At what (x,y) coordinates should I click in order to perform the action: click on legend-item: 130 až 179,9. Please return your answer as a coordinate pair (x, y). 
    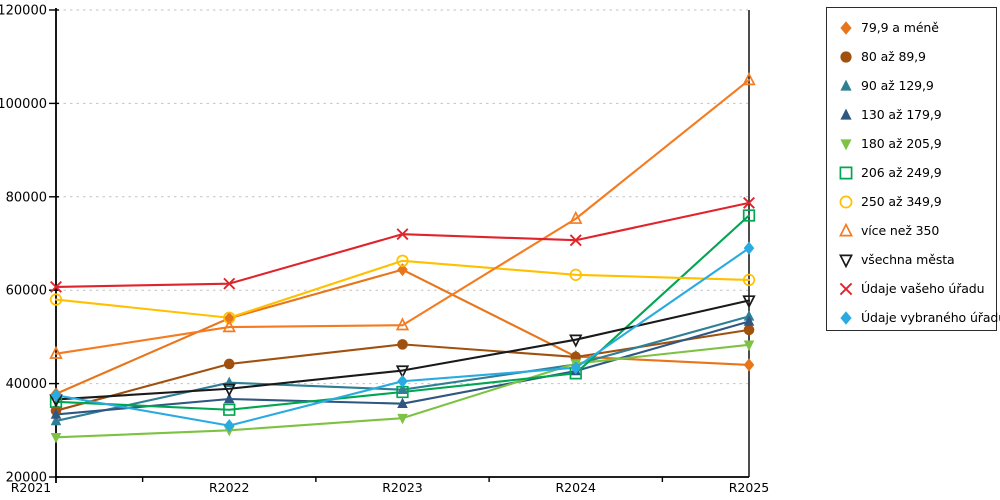
    Looking at the image, I should click on (917, 114).